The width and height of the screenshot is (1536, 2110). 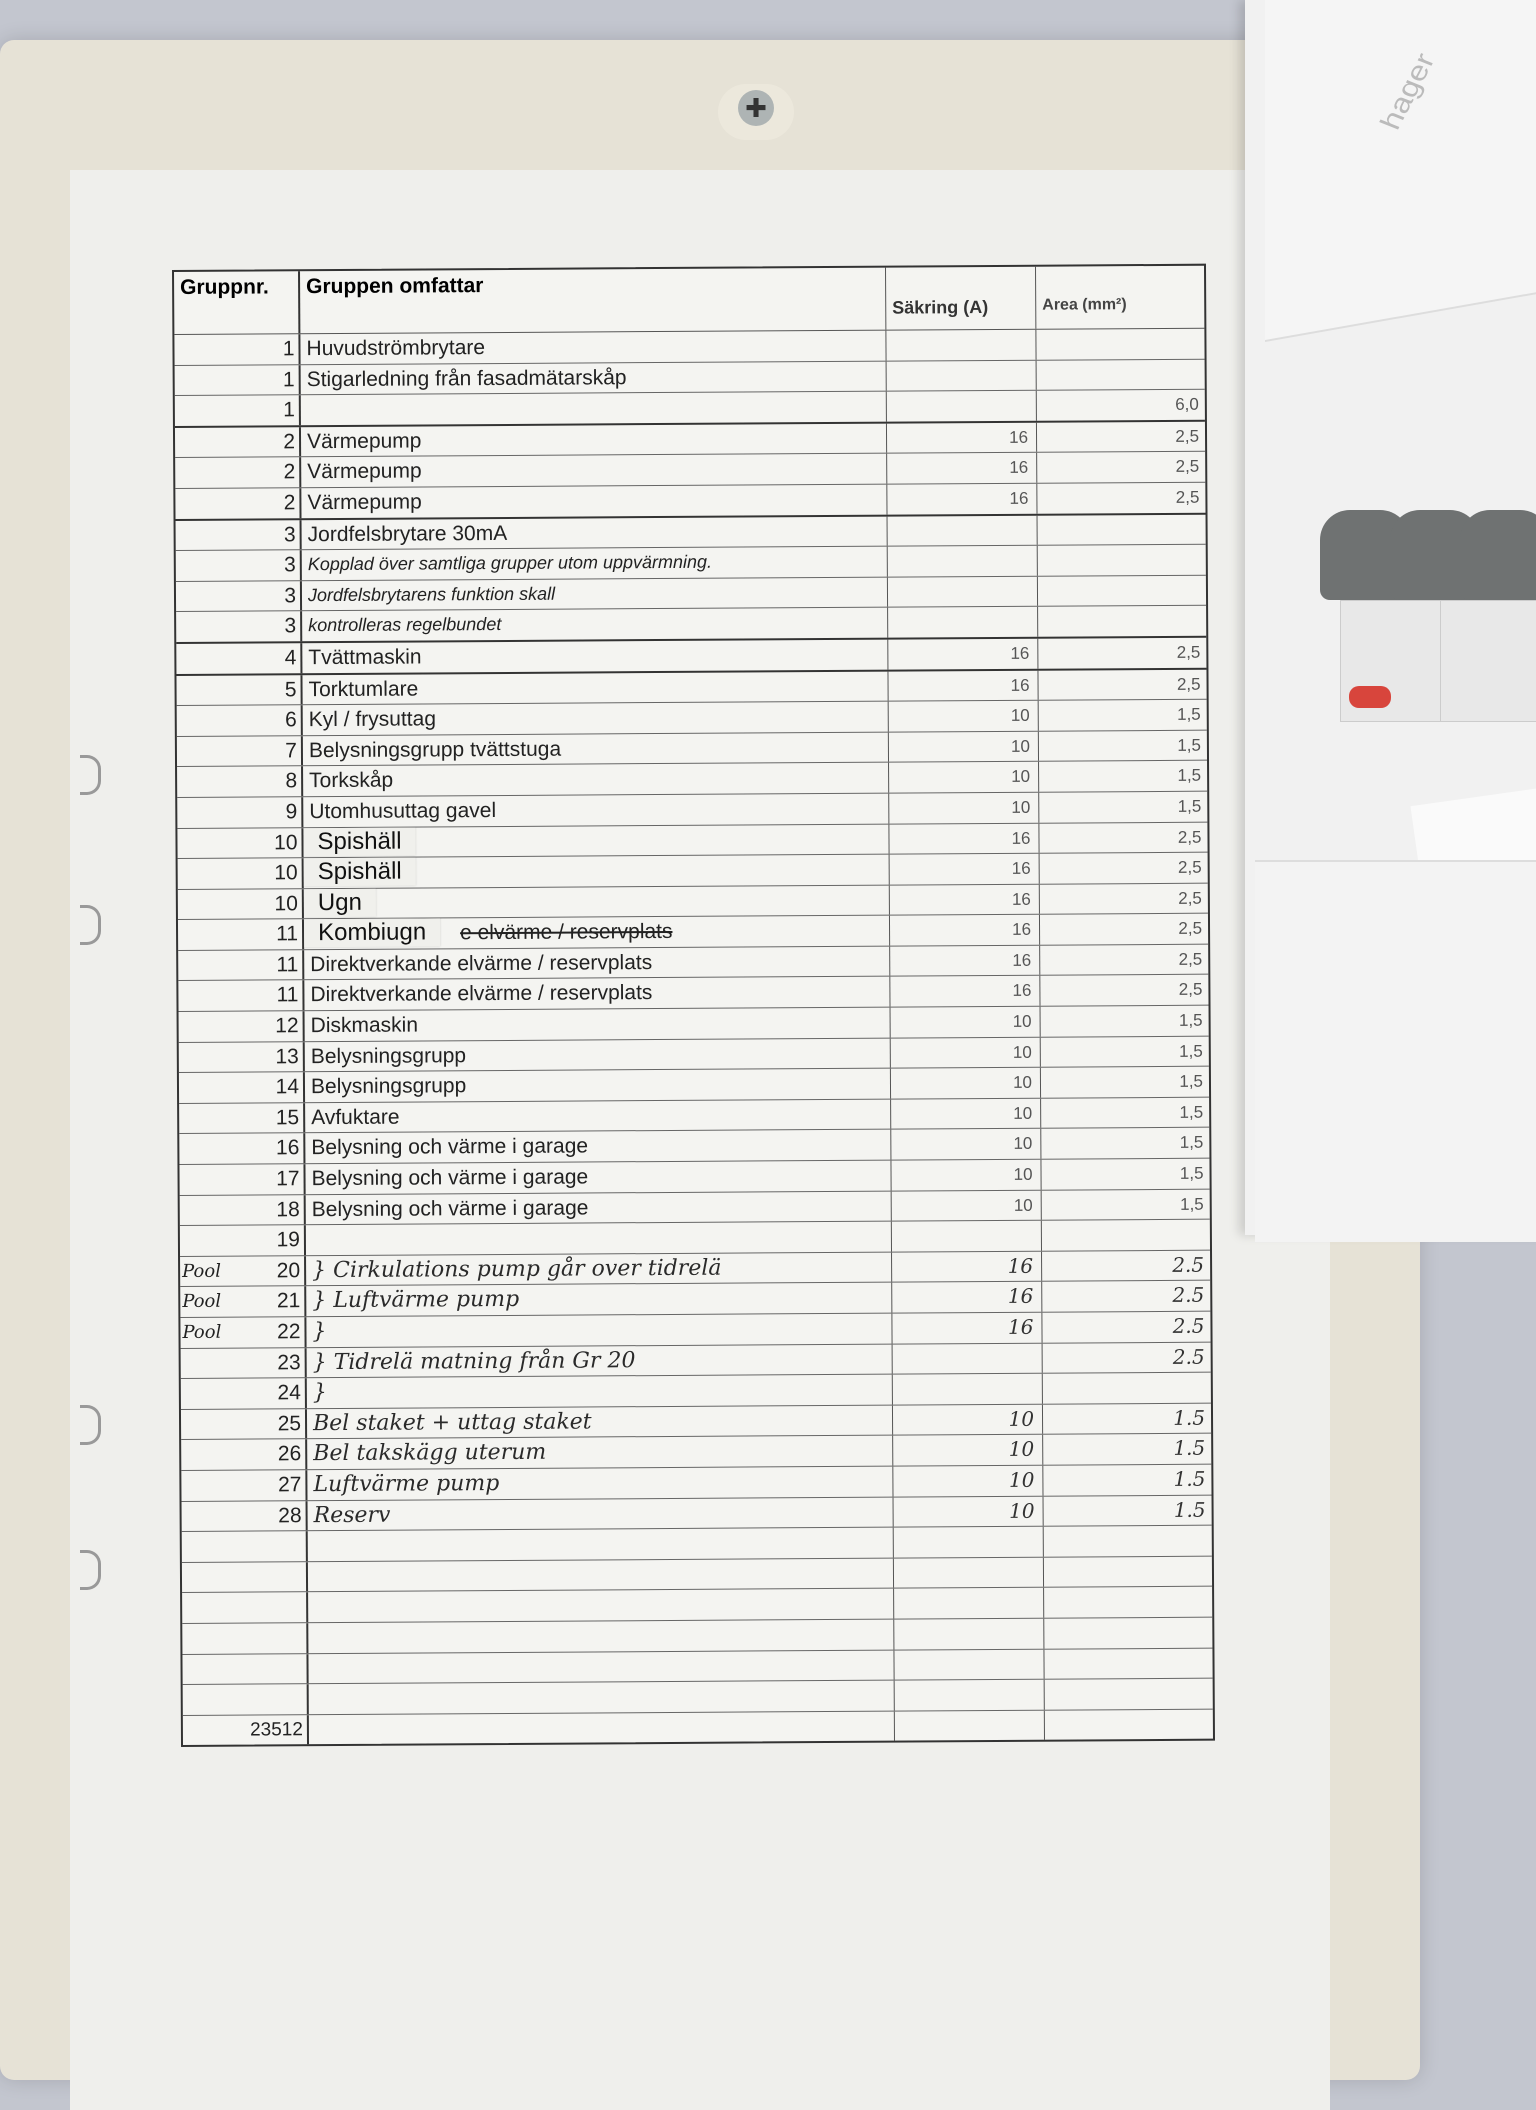 I want to click on fuse-box-lid: hager, so click(x=1400, y=171).